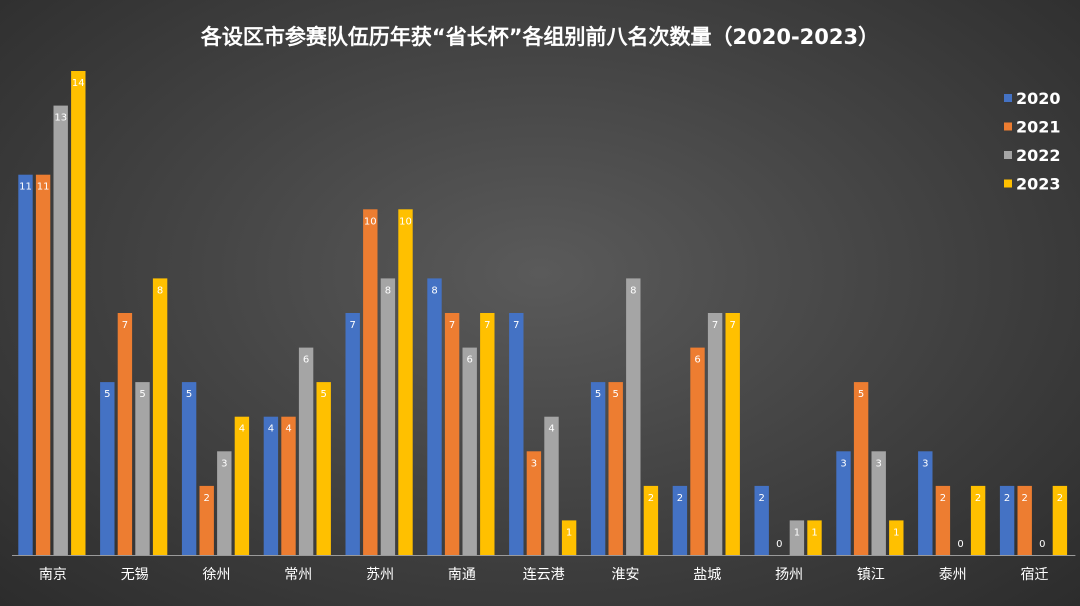 The height and width of the screenshot is (606, 1080). What do you see at coordinates (207, 498) in the screenshot?
I see `data-label-2021-2: 2` at bounding box center [207, 498].